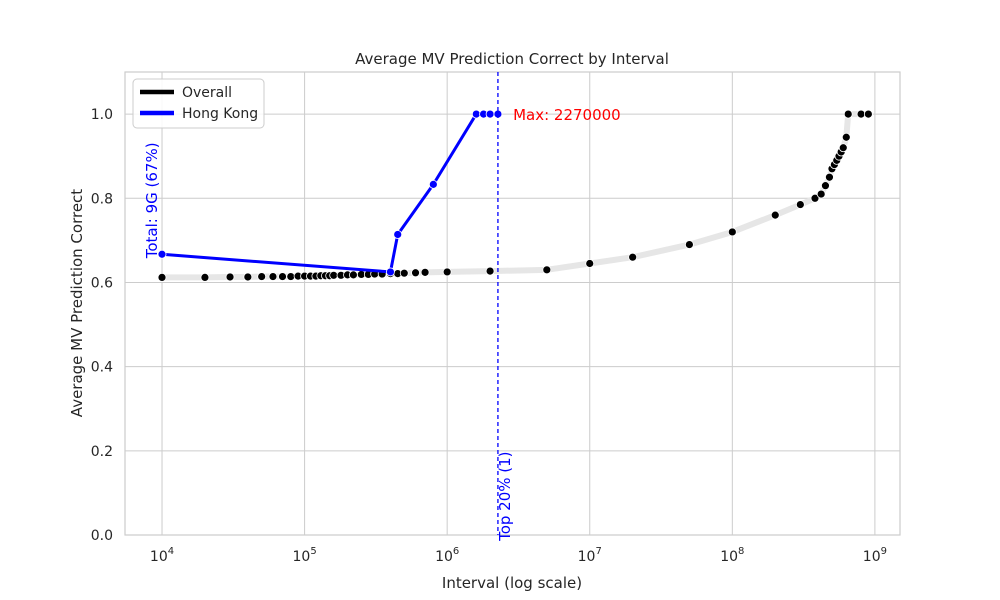  Describe the element at coordinates (102, 536) in the screenshot. I see `y-tick-label: 0.0` at that location.